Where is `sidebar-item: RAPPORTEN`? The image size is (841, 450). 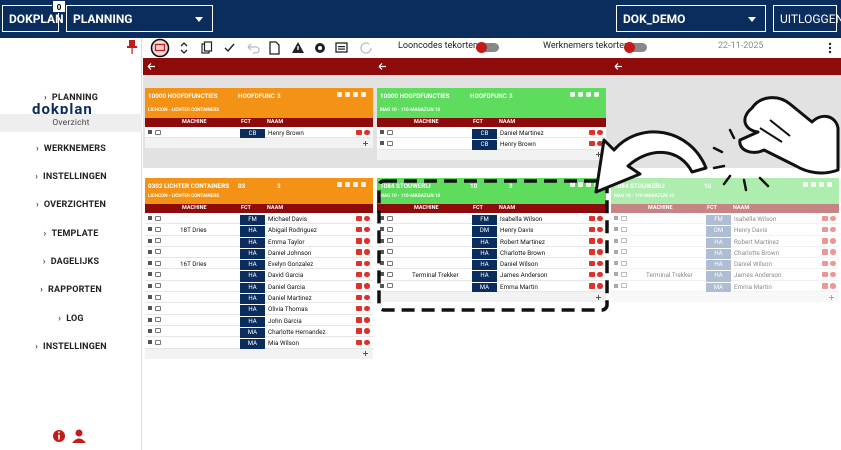
sidebar-item: RAPPORTEN is located at coordinates (71, 290).